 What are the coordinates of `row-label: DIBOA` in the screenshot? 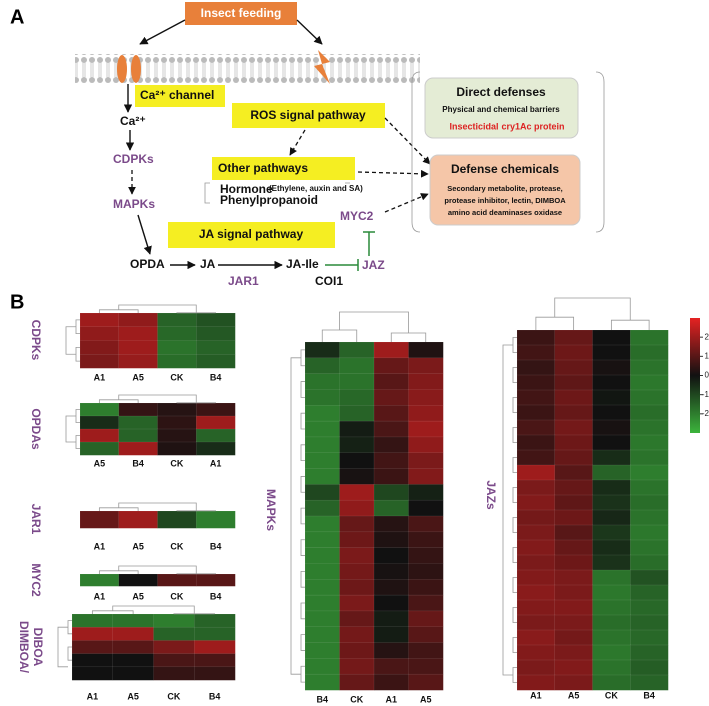 It's located at (38, 647).